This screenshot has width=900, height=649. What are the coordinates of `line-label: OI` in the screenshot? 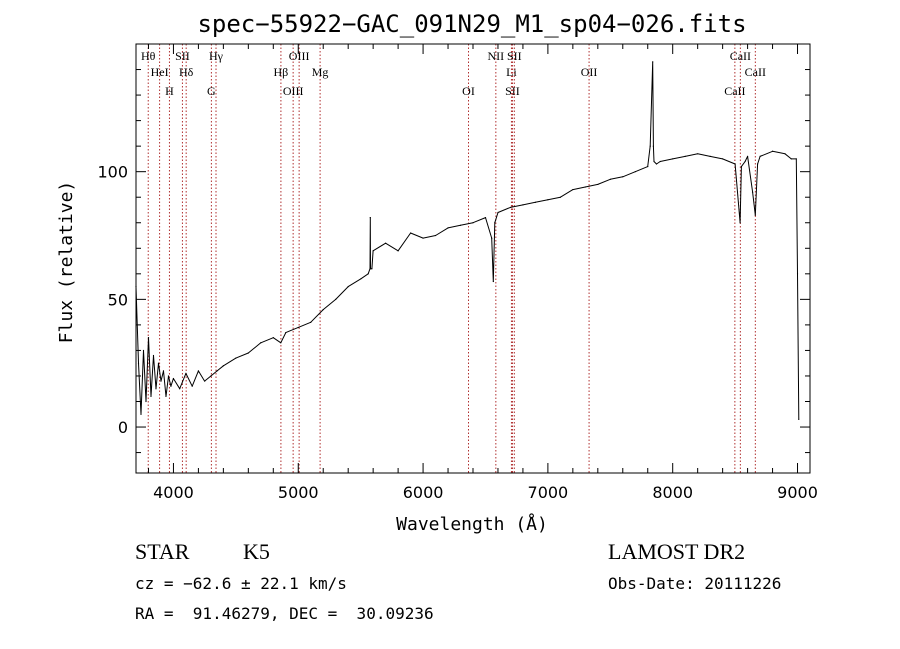 It's located at (468, 91).